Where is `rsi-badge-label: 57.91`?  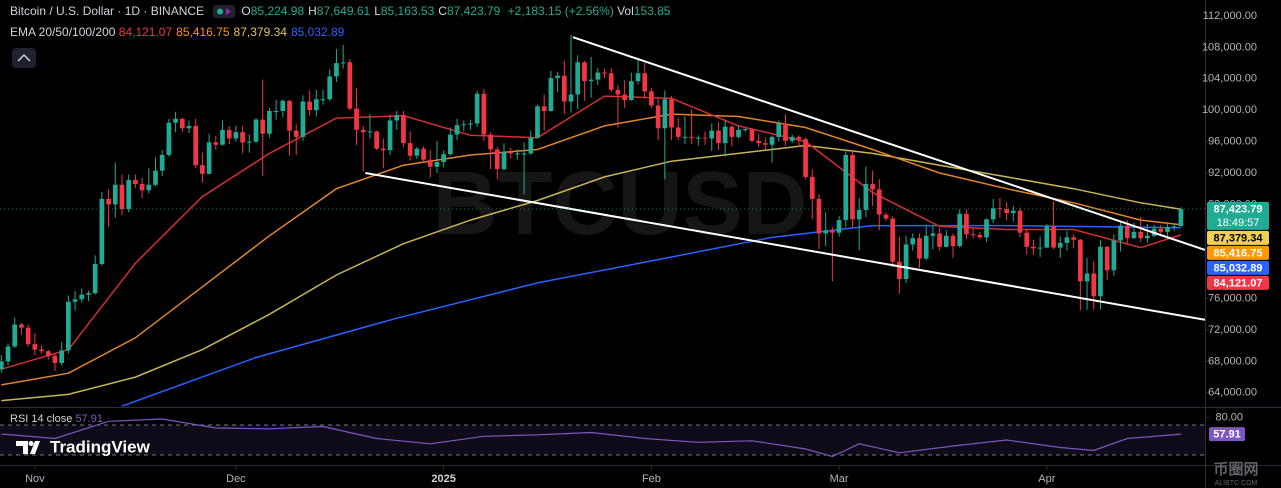 rsi-badge-label: 57.91 is located at coordinates (1227, 434).